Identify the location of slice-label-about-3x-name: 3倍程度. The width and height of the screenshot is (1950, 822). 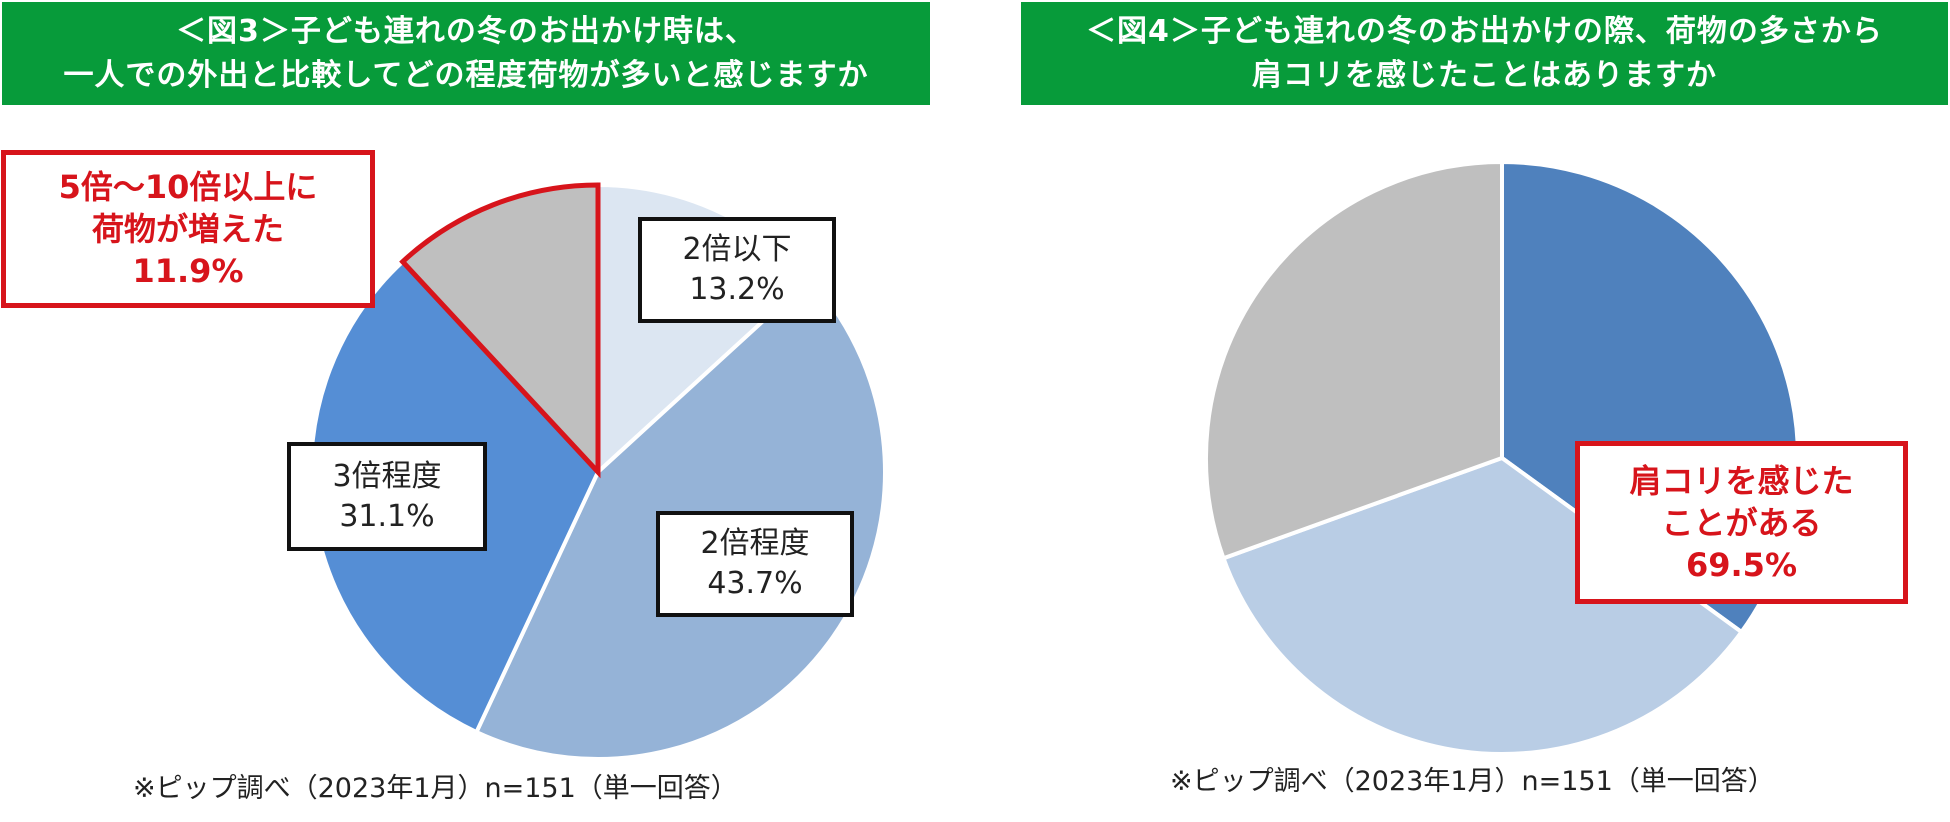
(387, 476).